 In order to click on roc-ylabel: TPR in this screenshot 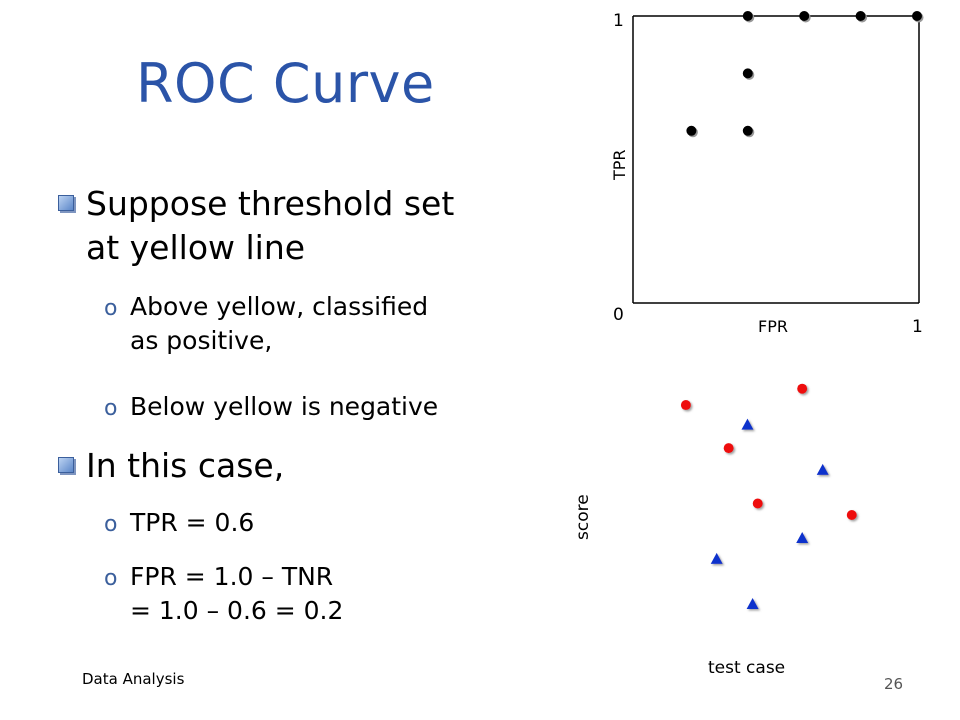, I will do `click(619, 165)`.